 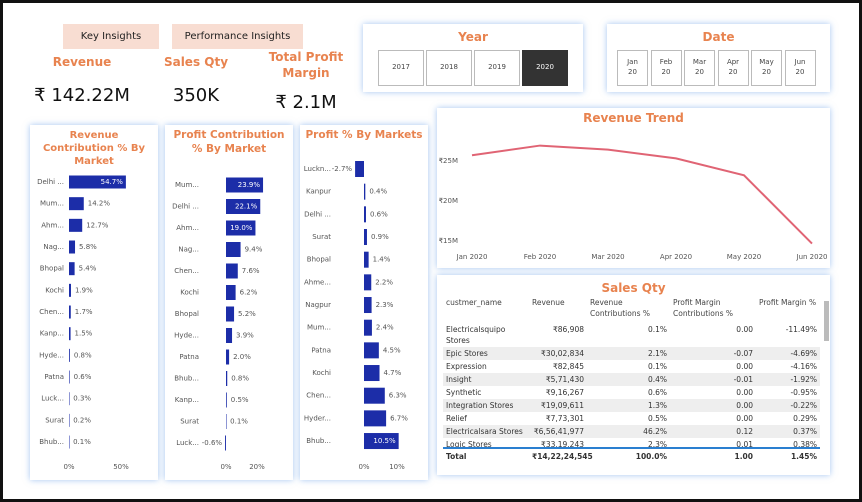 What do you see at coordinates (631, 366) in the screenshot?
I see `table-row: Expression ₹82,845 0.1% 0.00 -4.16%` at bounding box center [631, 366].